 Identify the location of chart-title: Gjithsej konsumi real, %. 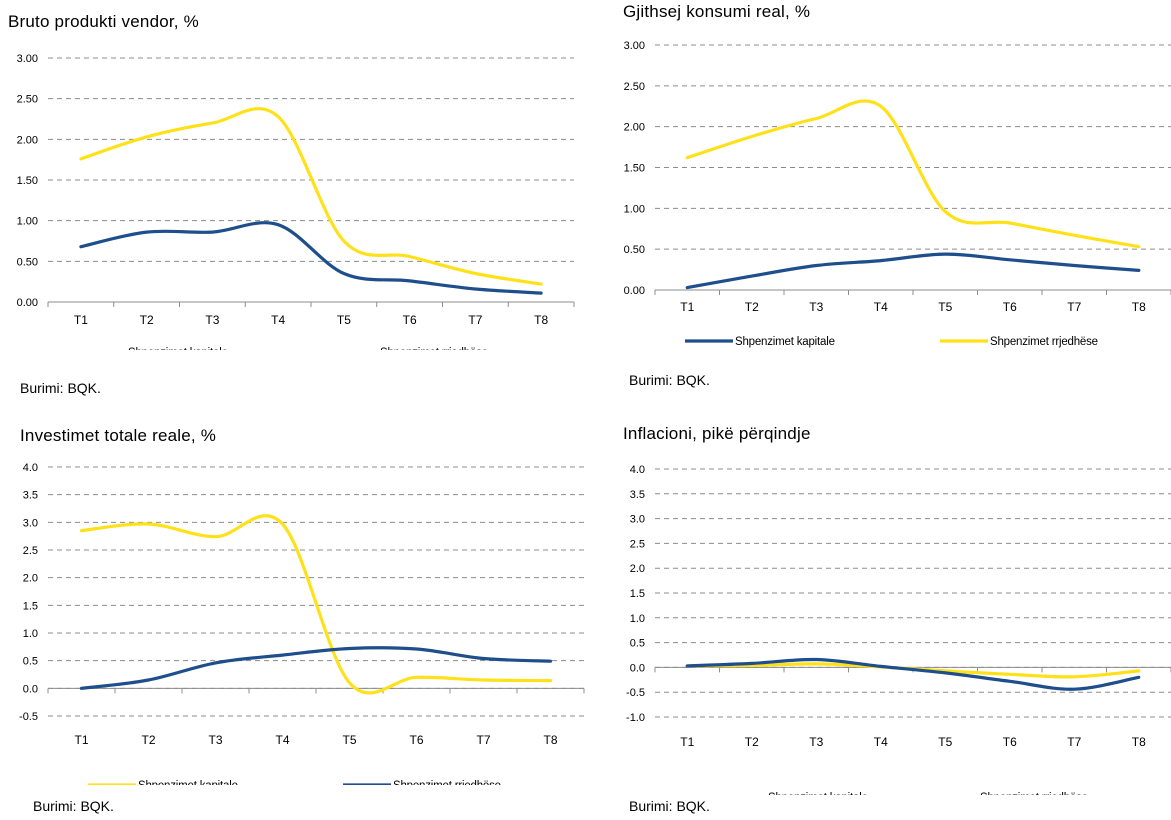
(717, 11).